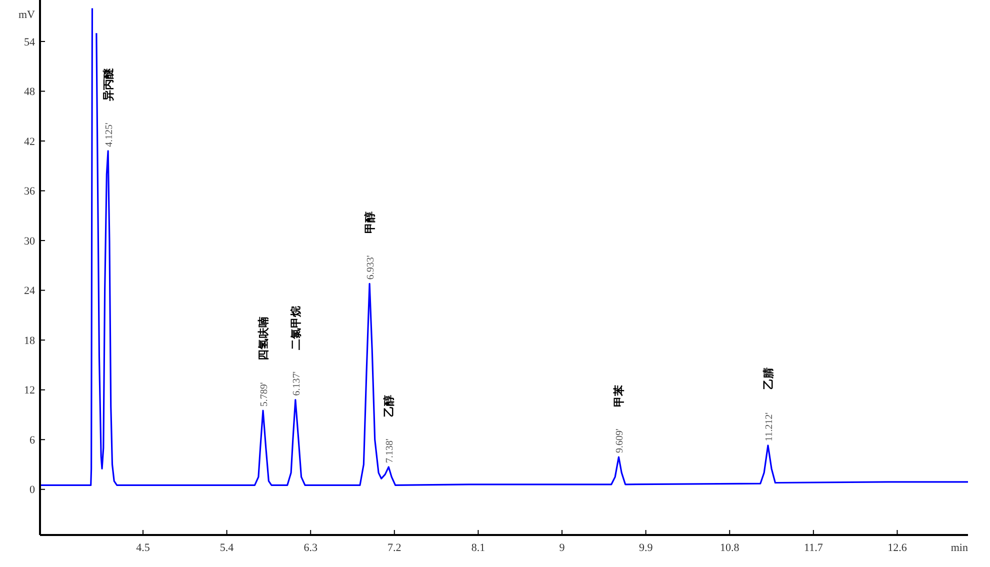 This screenshot has height=567, width=990. Describe the element at coordinates (769, 427) in the screenshot. I see `annotation: 11.212'` at that location.